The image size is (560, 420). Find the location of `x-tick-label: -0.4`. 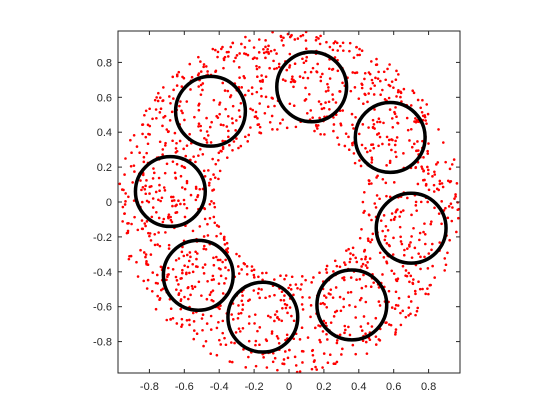

x-tick-label: -0.4 is located at coordinates (219, 387).